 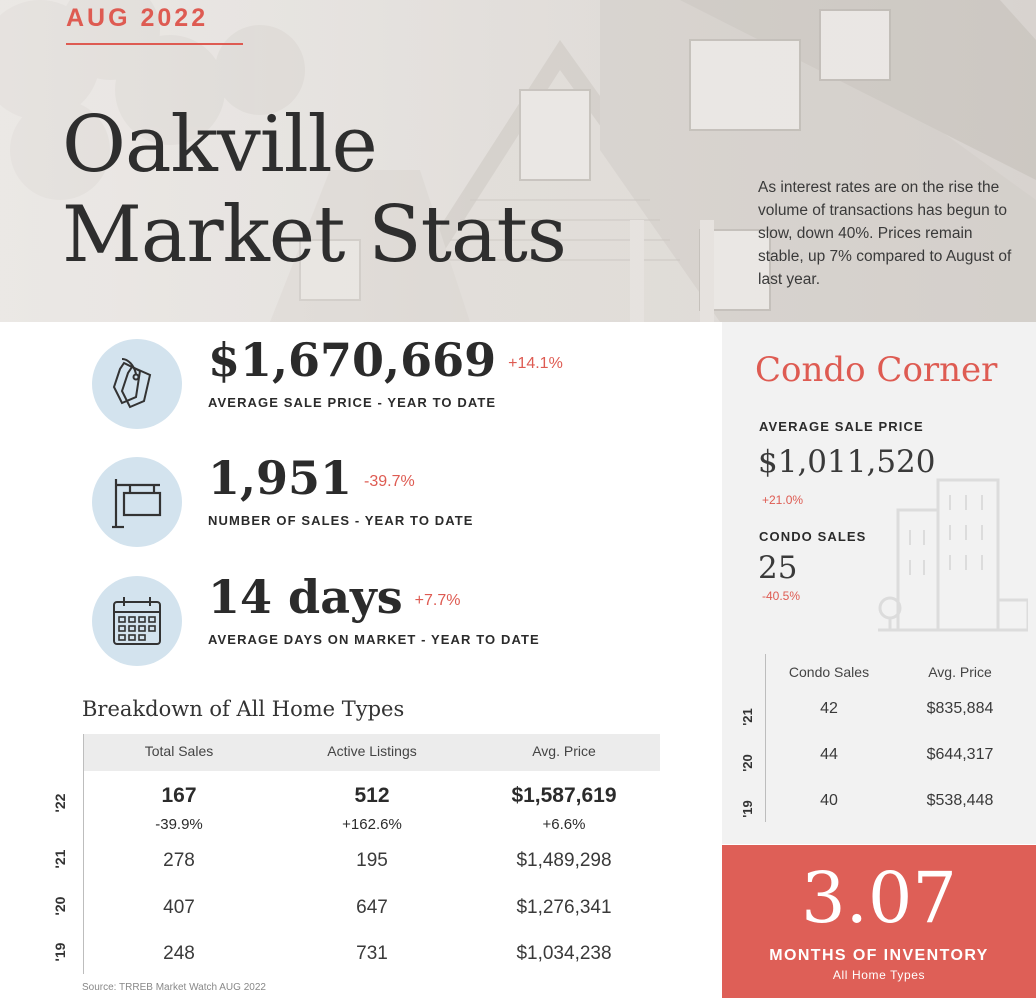 I want to click on condo-sales-label: CONDO SALES, so click(x=813, y=536).